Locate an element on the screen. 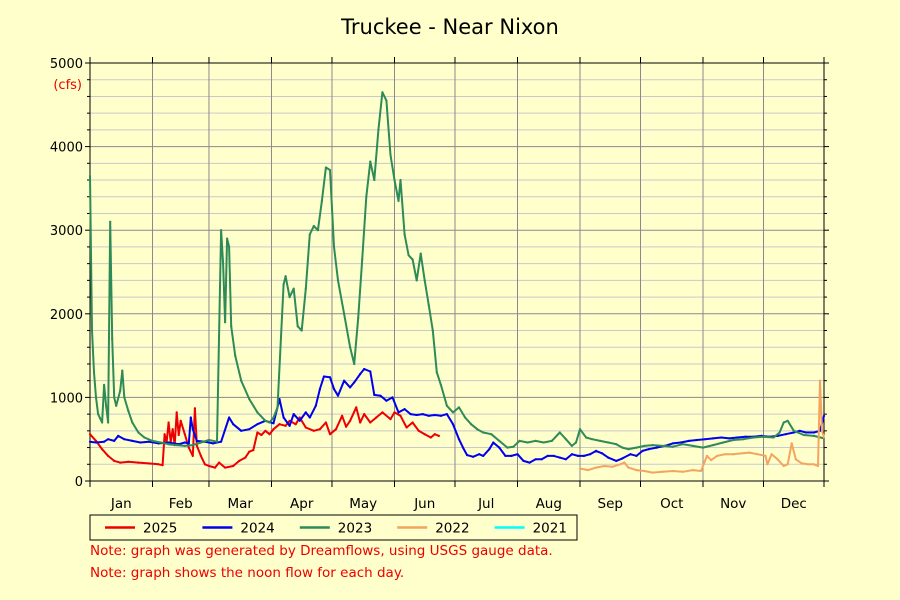 The image size is (900, 600). legend: 2025 2024 2023 2022 2021 is located at coordinates (333, 527).